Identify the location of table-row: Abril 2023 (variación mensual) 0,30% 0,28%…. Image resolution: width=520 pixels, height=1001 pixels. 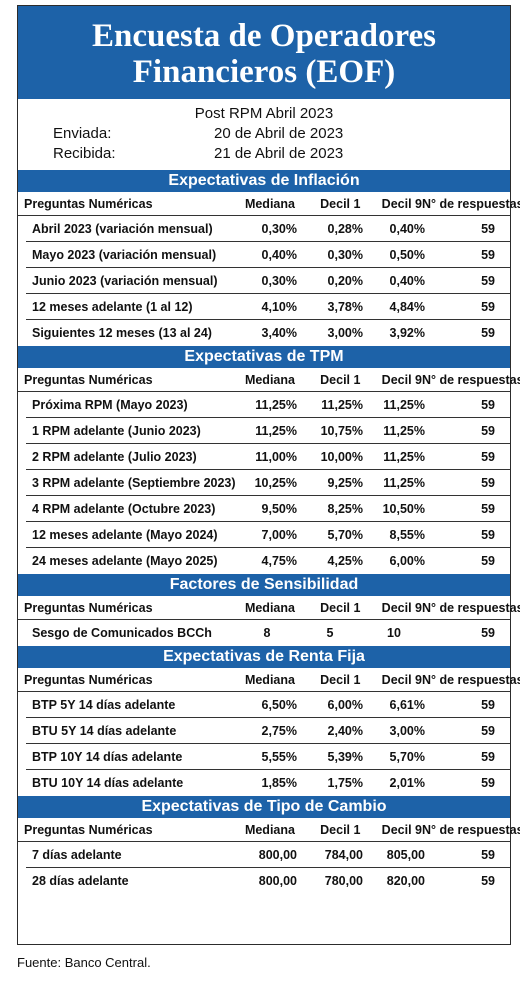
(268, 229).